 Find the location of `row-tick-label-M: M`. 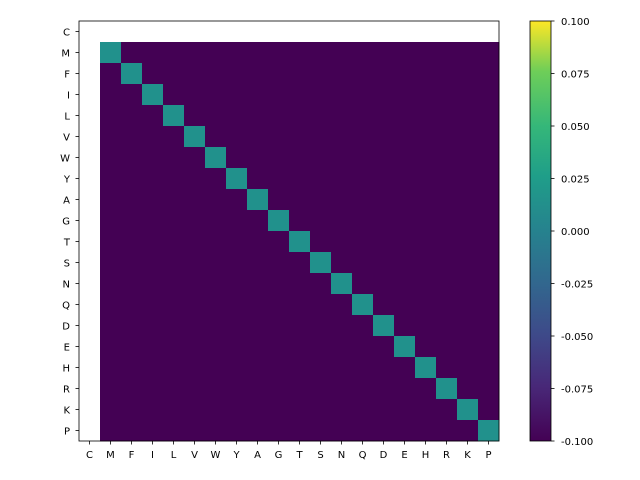

row-tick-label-M: M is located at coordinates (65, 54).